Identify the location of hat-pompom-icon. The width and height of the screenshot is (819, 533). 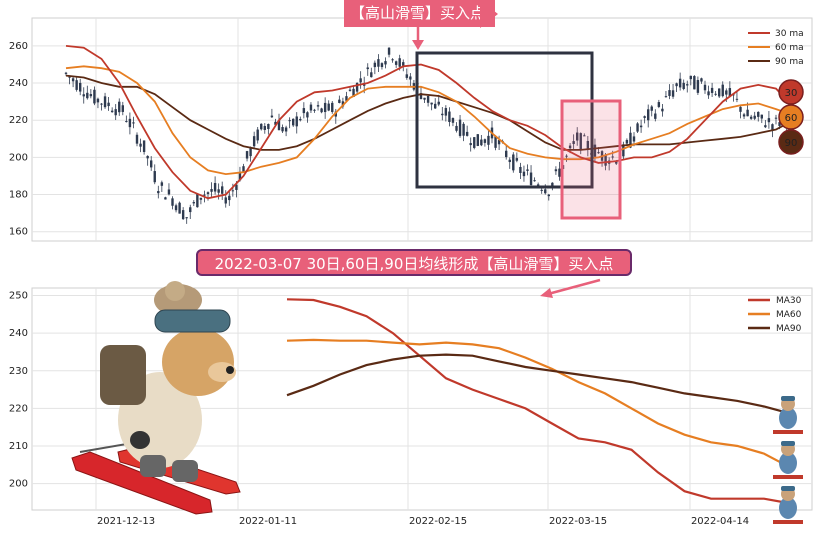
(175, 291).